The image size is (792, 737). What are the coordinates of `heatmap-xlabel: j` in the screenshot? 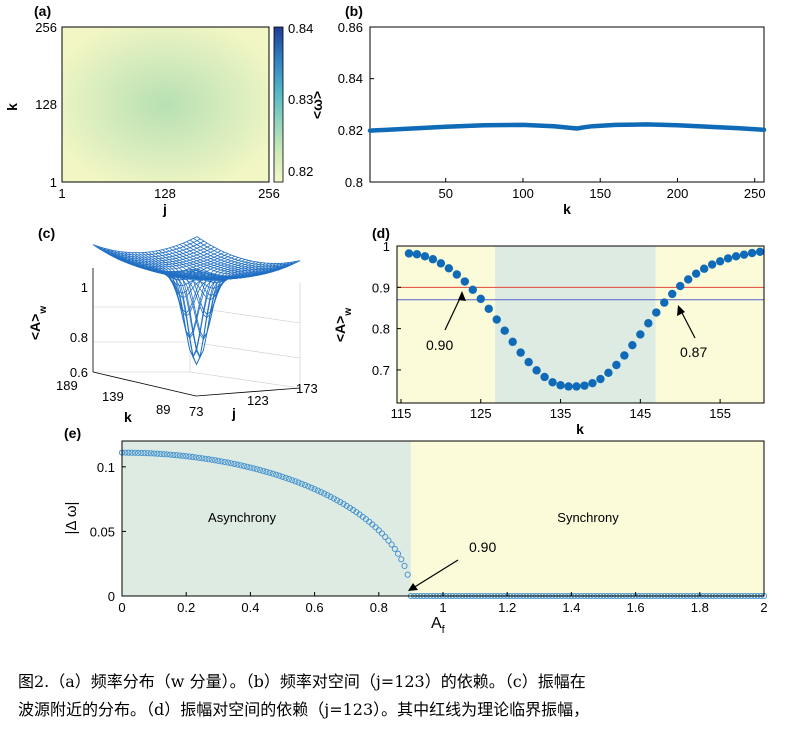 It's located at (164, 209).